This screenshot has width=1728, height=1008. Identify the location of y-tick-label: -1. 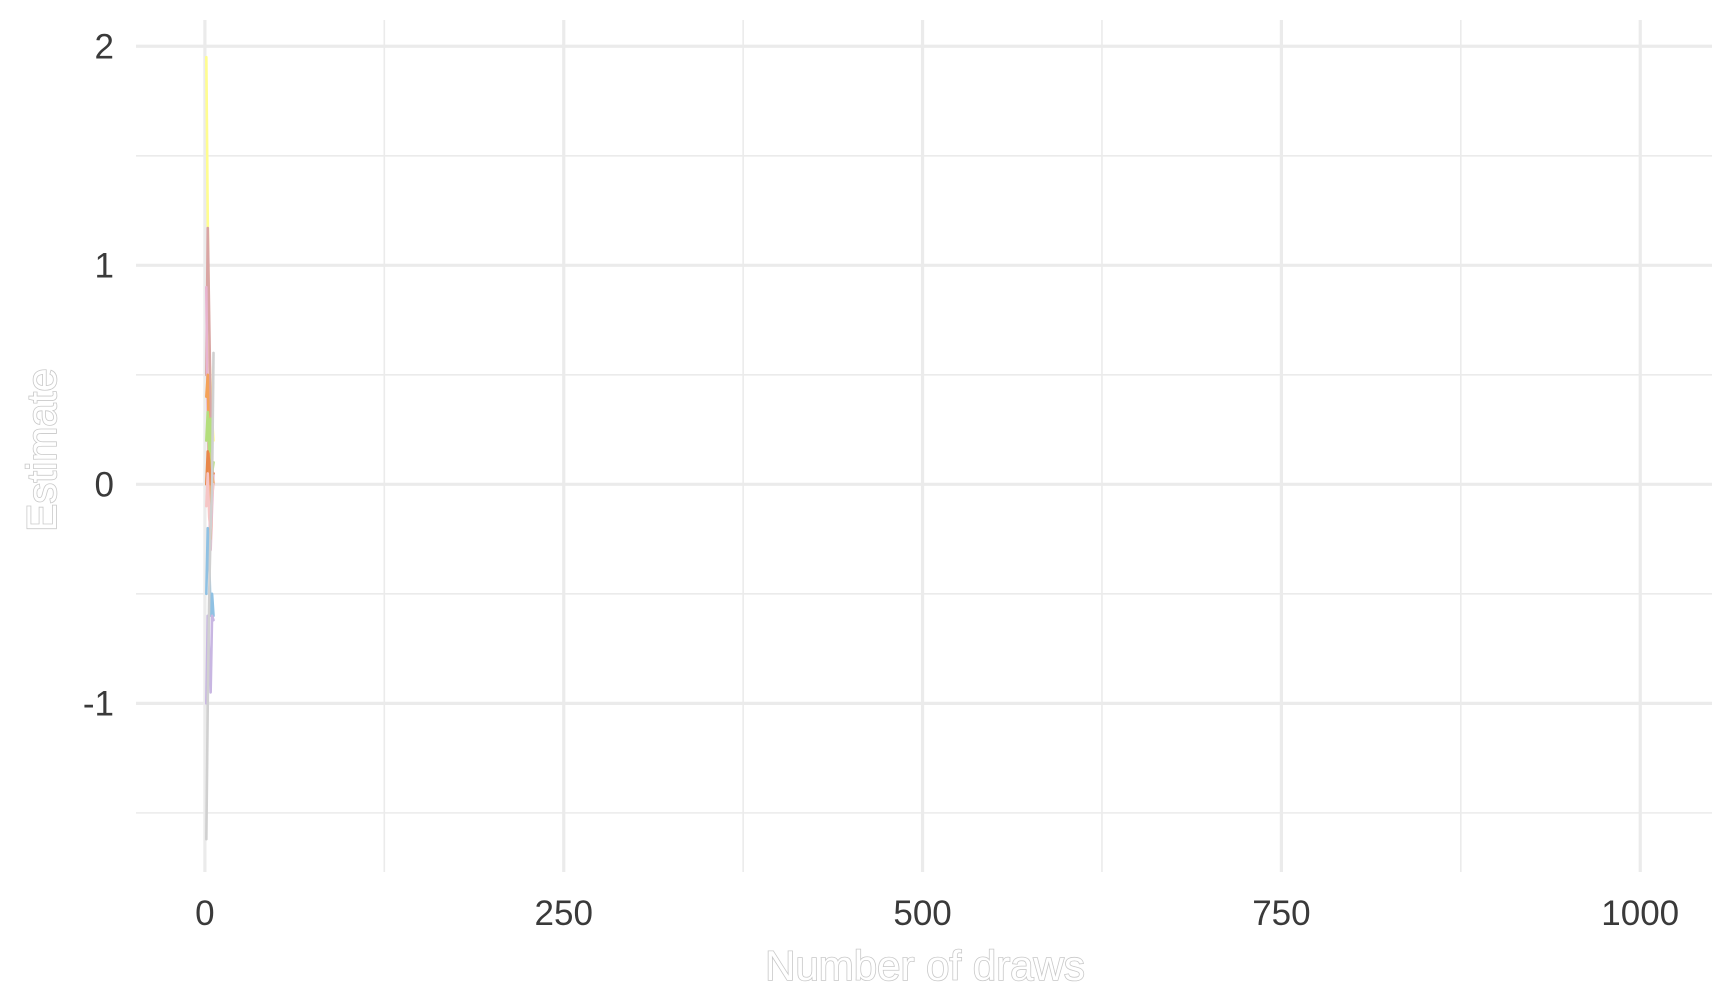
(98, 703).